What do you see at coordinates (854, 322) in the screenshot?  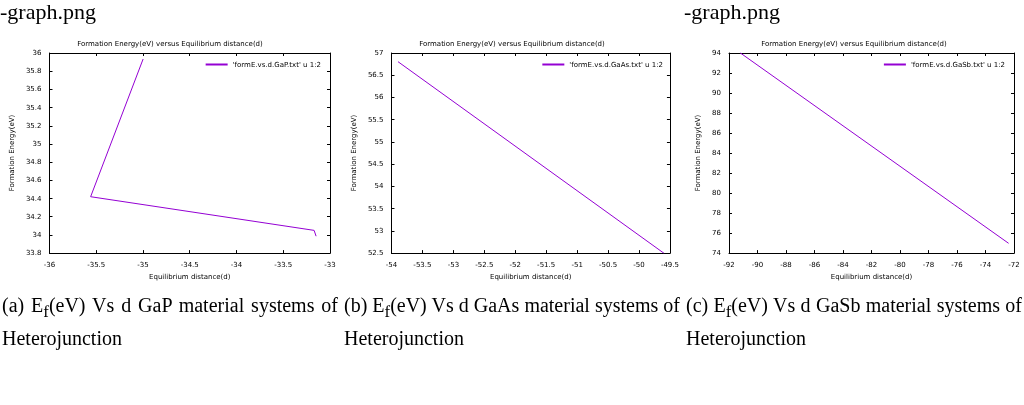 I see `text: (c) E$_{f}$(eV) Vs d GaSb material systems of Heterojunction` at bounding box center [854, 322].